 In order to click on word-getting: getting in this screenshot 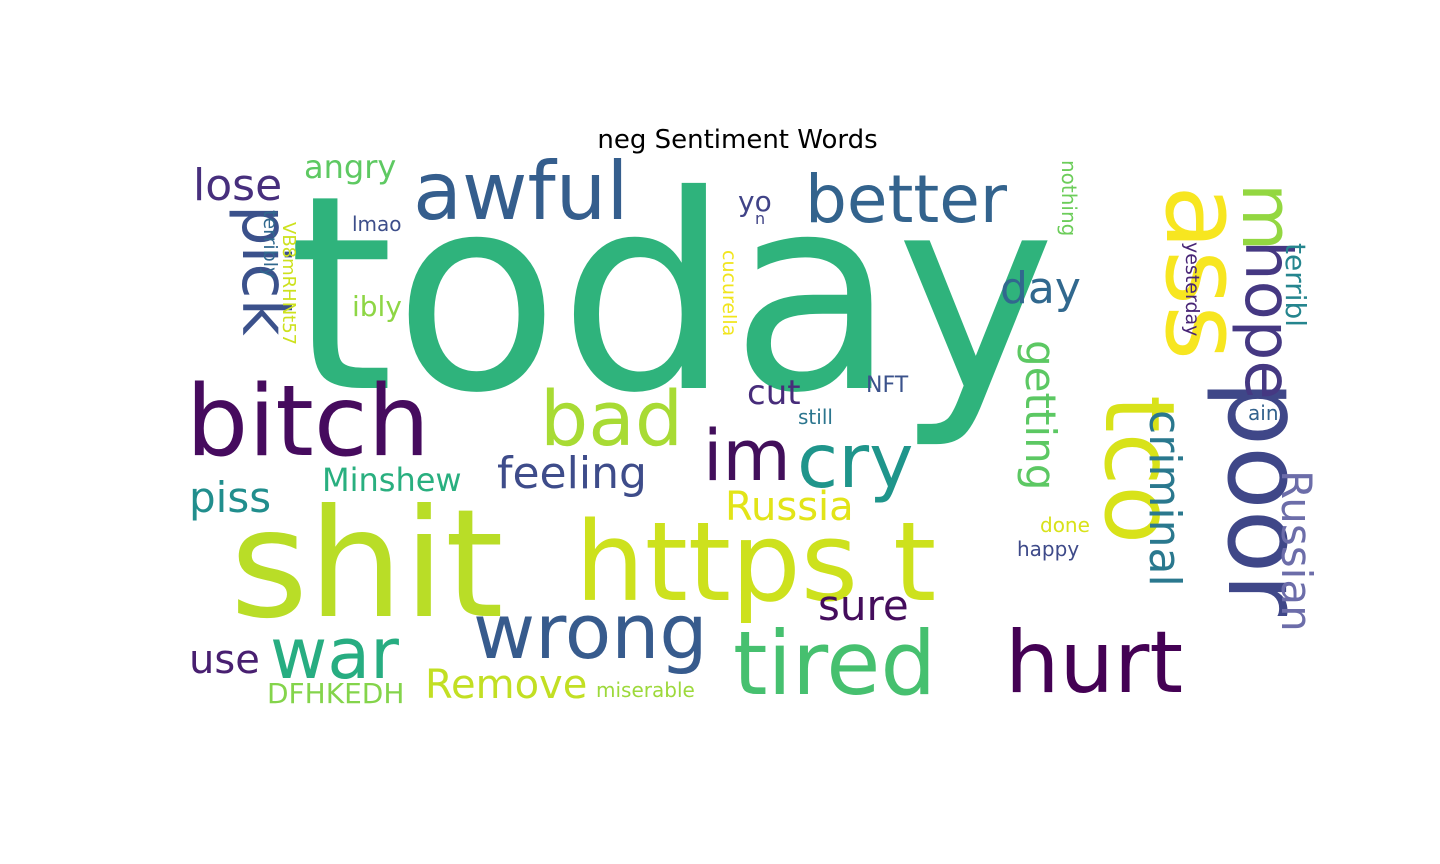, I will do `click(1040, 415)`.